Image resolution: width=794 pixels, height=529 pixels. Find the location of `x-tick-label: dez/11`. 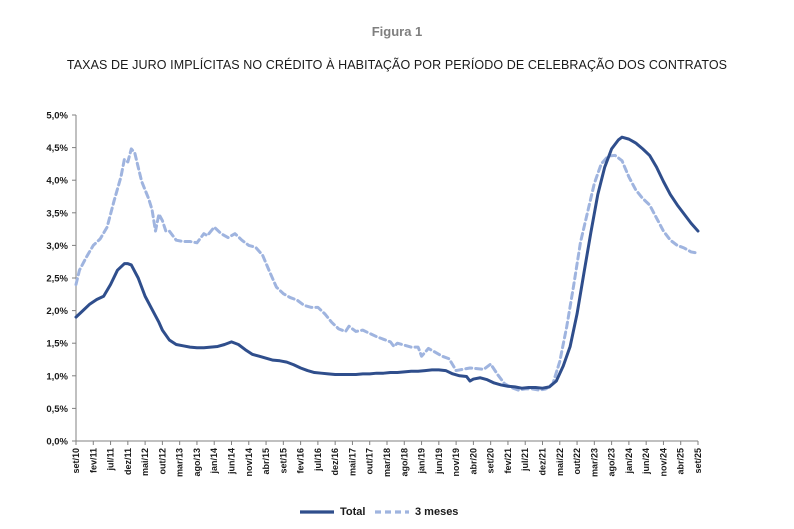

x-tick-label: dez/11 is located at coordinates (128, 461).